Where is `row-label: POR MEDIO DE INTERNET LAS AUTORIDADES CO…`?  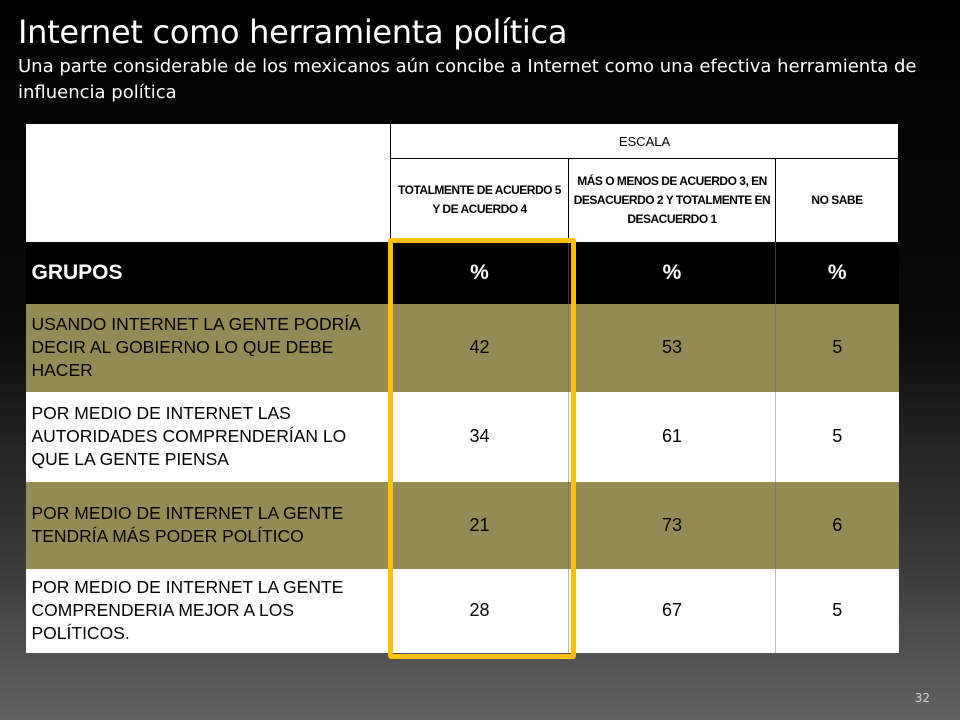 row-label: POR MEDIO DE INTERNET LAS AUTORIDADES CO… is located at coordinates (208, 436).